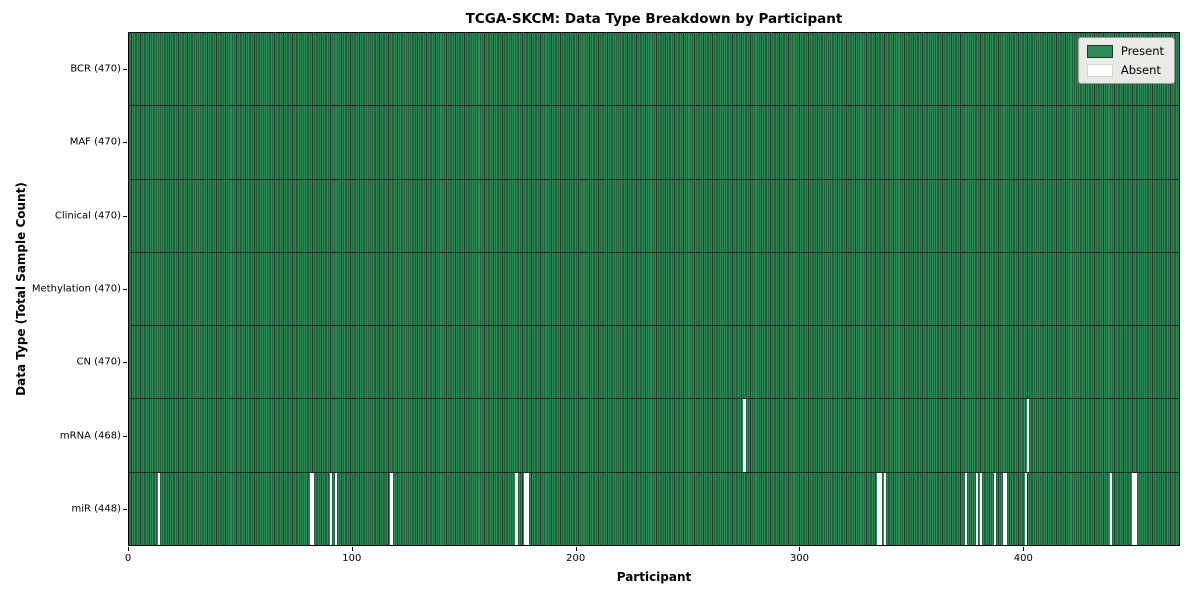  Describe the element at coordinates (1023, 558) in the screenshot. I see `x-tick-label: 400` at that location.